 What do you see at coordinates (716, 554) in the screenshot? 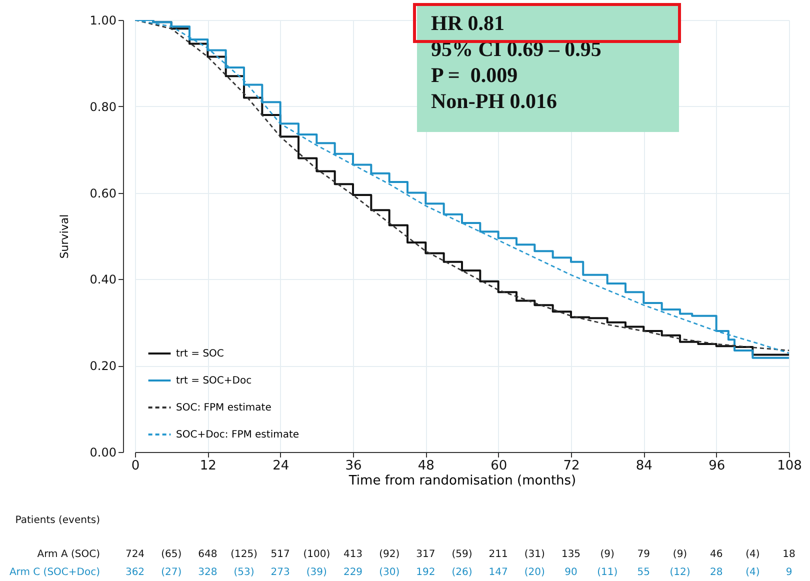
I see `text: 46` at bounding box center [716, 554].